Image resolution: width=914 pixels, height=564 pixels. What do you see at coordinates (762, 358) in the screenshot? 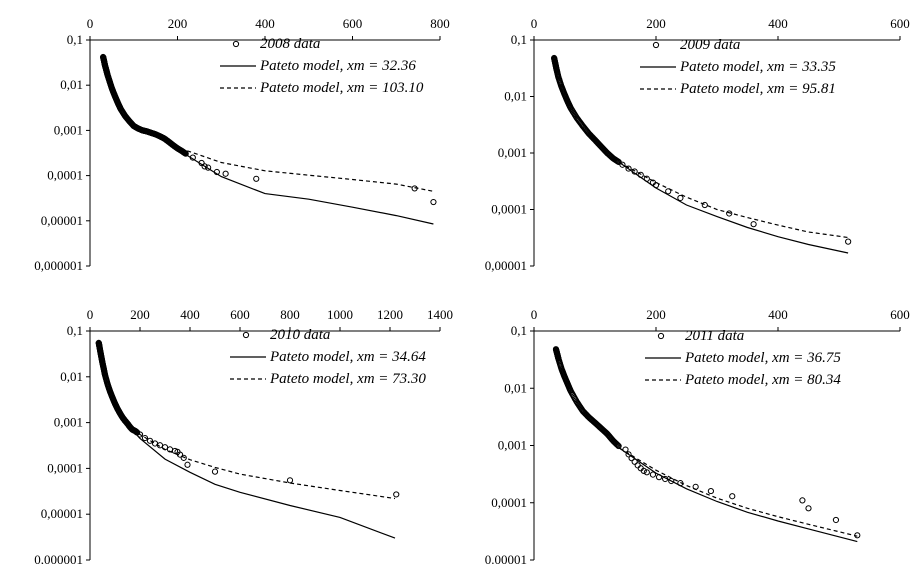
I see `legend-label: Pateto model, xm = 36.75` at bounding box center [762, 358].